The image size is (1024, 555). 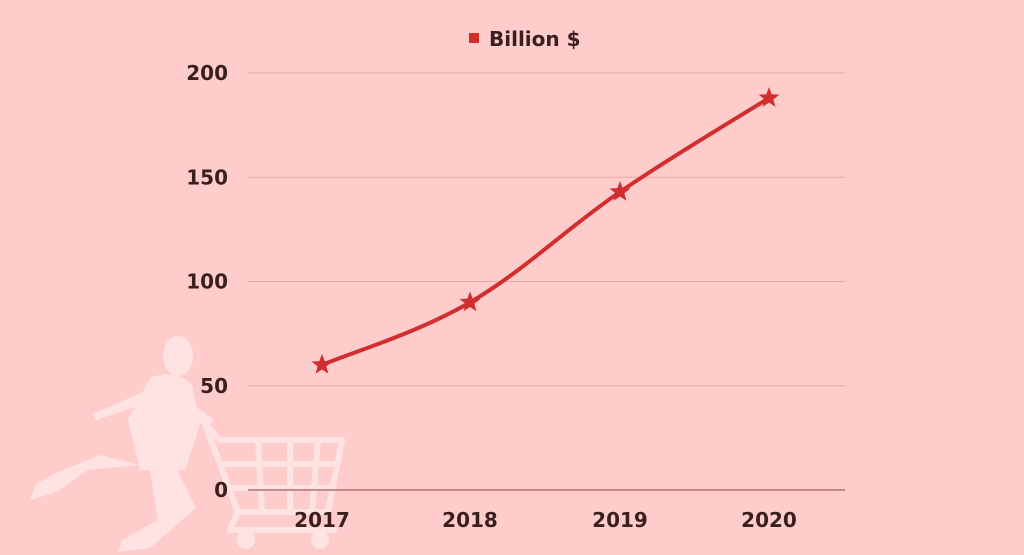 I want to click on x-tick-label: 2020, so click(x=769, y=520).